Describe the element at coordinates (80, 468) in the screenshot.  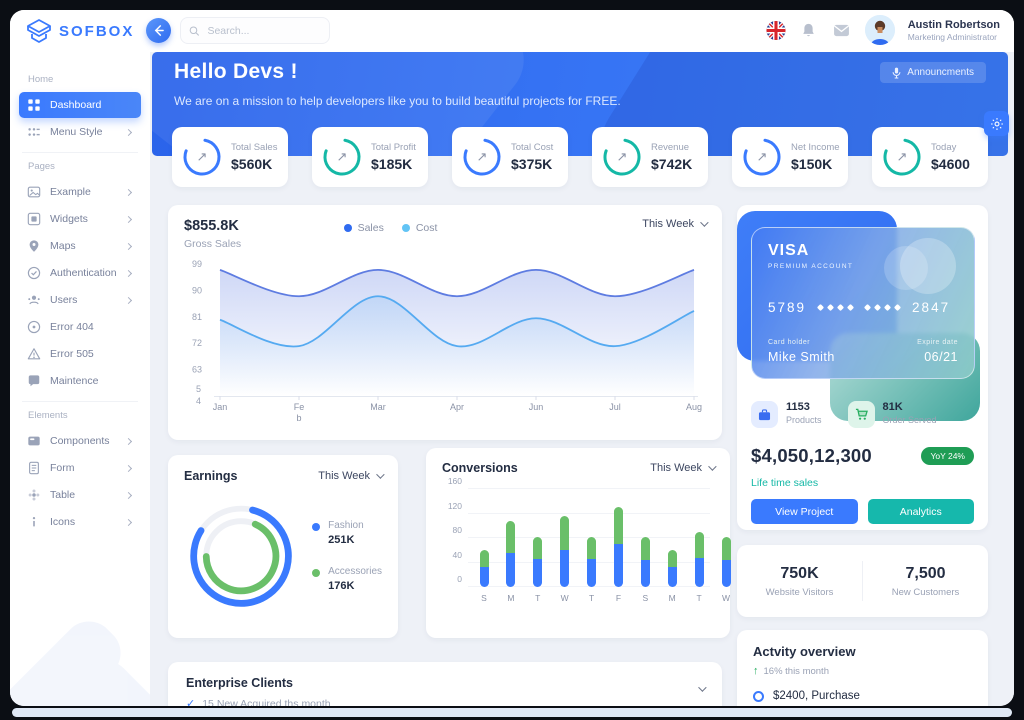
I see `sidebar-item-form: Form` at that location.